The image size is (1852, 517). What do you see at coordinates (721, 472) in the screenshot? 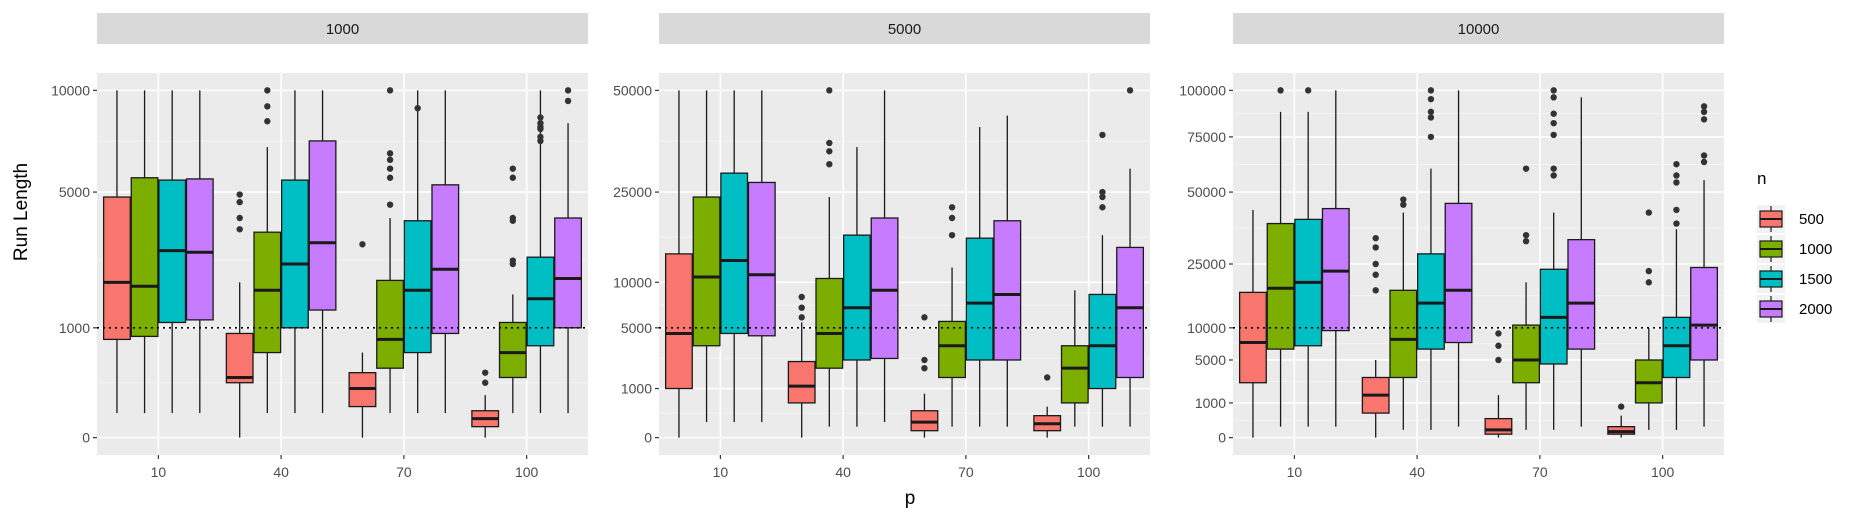
I see `x-tick-label: 10` at bounding box center [721, 472].